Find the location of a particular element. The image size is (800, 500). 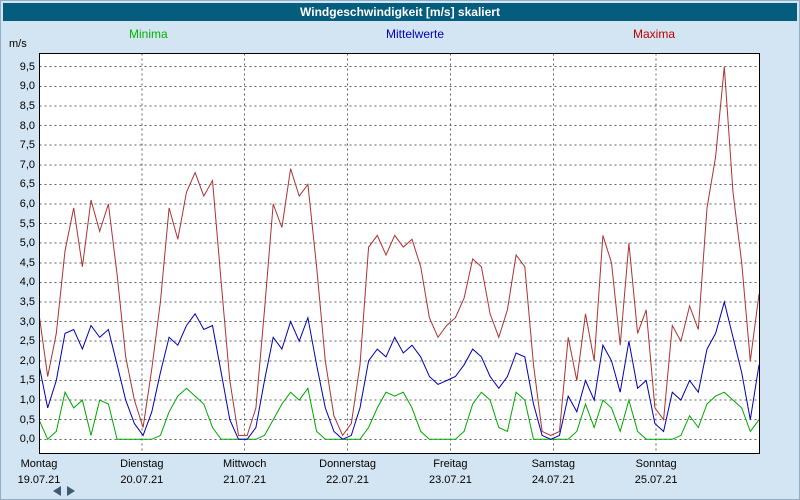

x-date-label: 25.07.21 is located at coordinates (656, 480).